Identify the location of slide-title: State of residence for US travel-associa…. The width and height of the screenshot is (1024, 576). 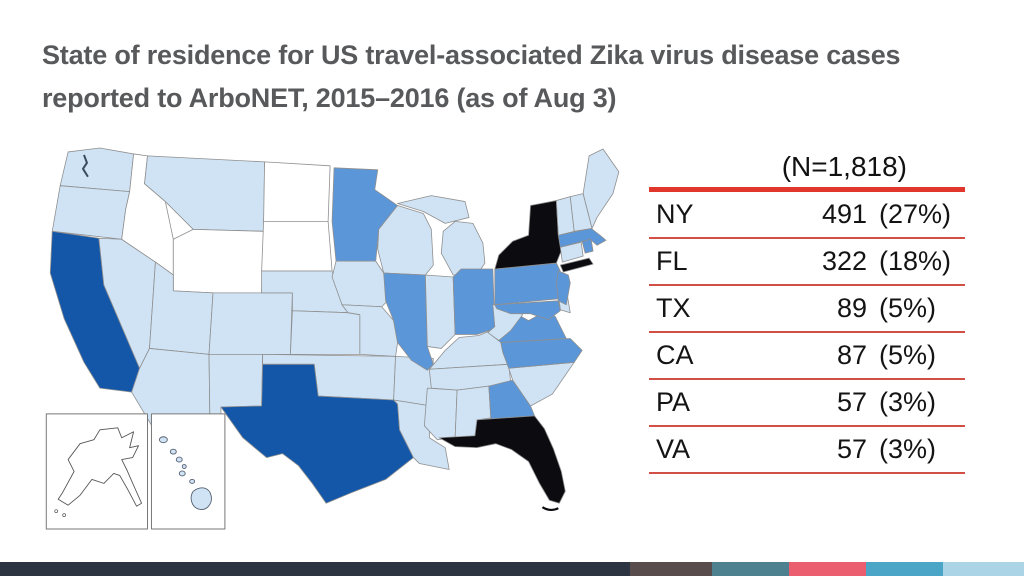
(497, 77).